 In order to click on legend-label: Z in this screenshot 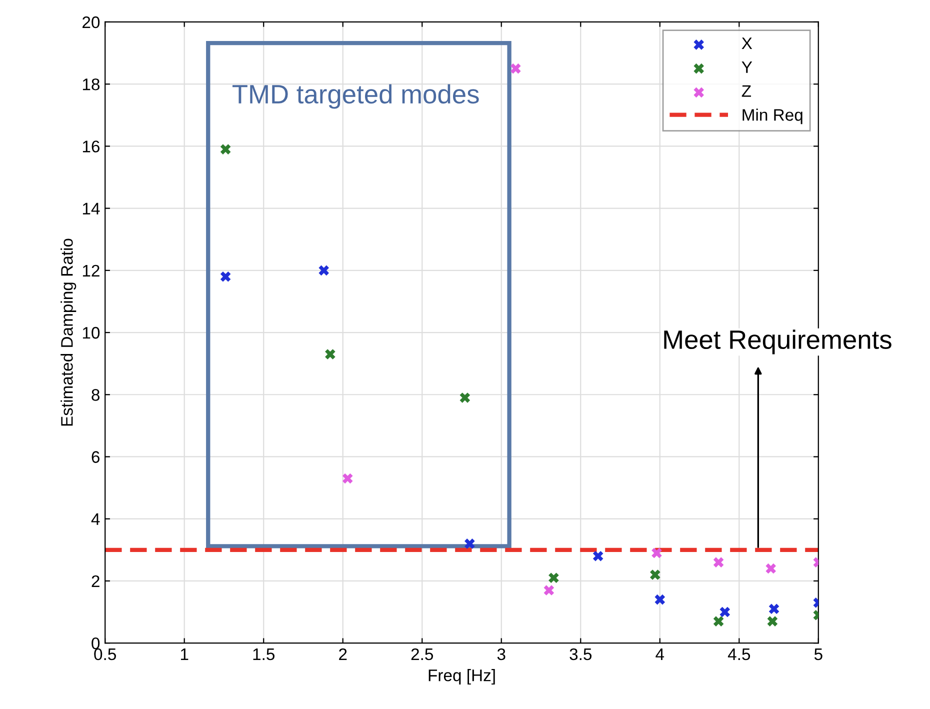, I will do `click(746, 91)`.